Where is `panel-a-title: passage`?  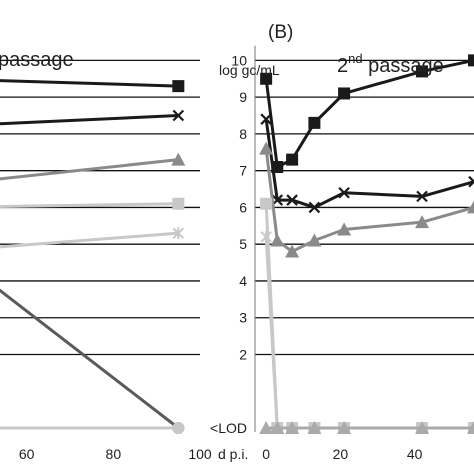
panel-a-title: passage is located at coordinates (37, 60).